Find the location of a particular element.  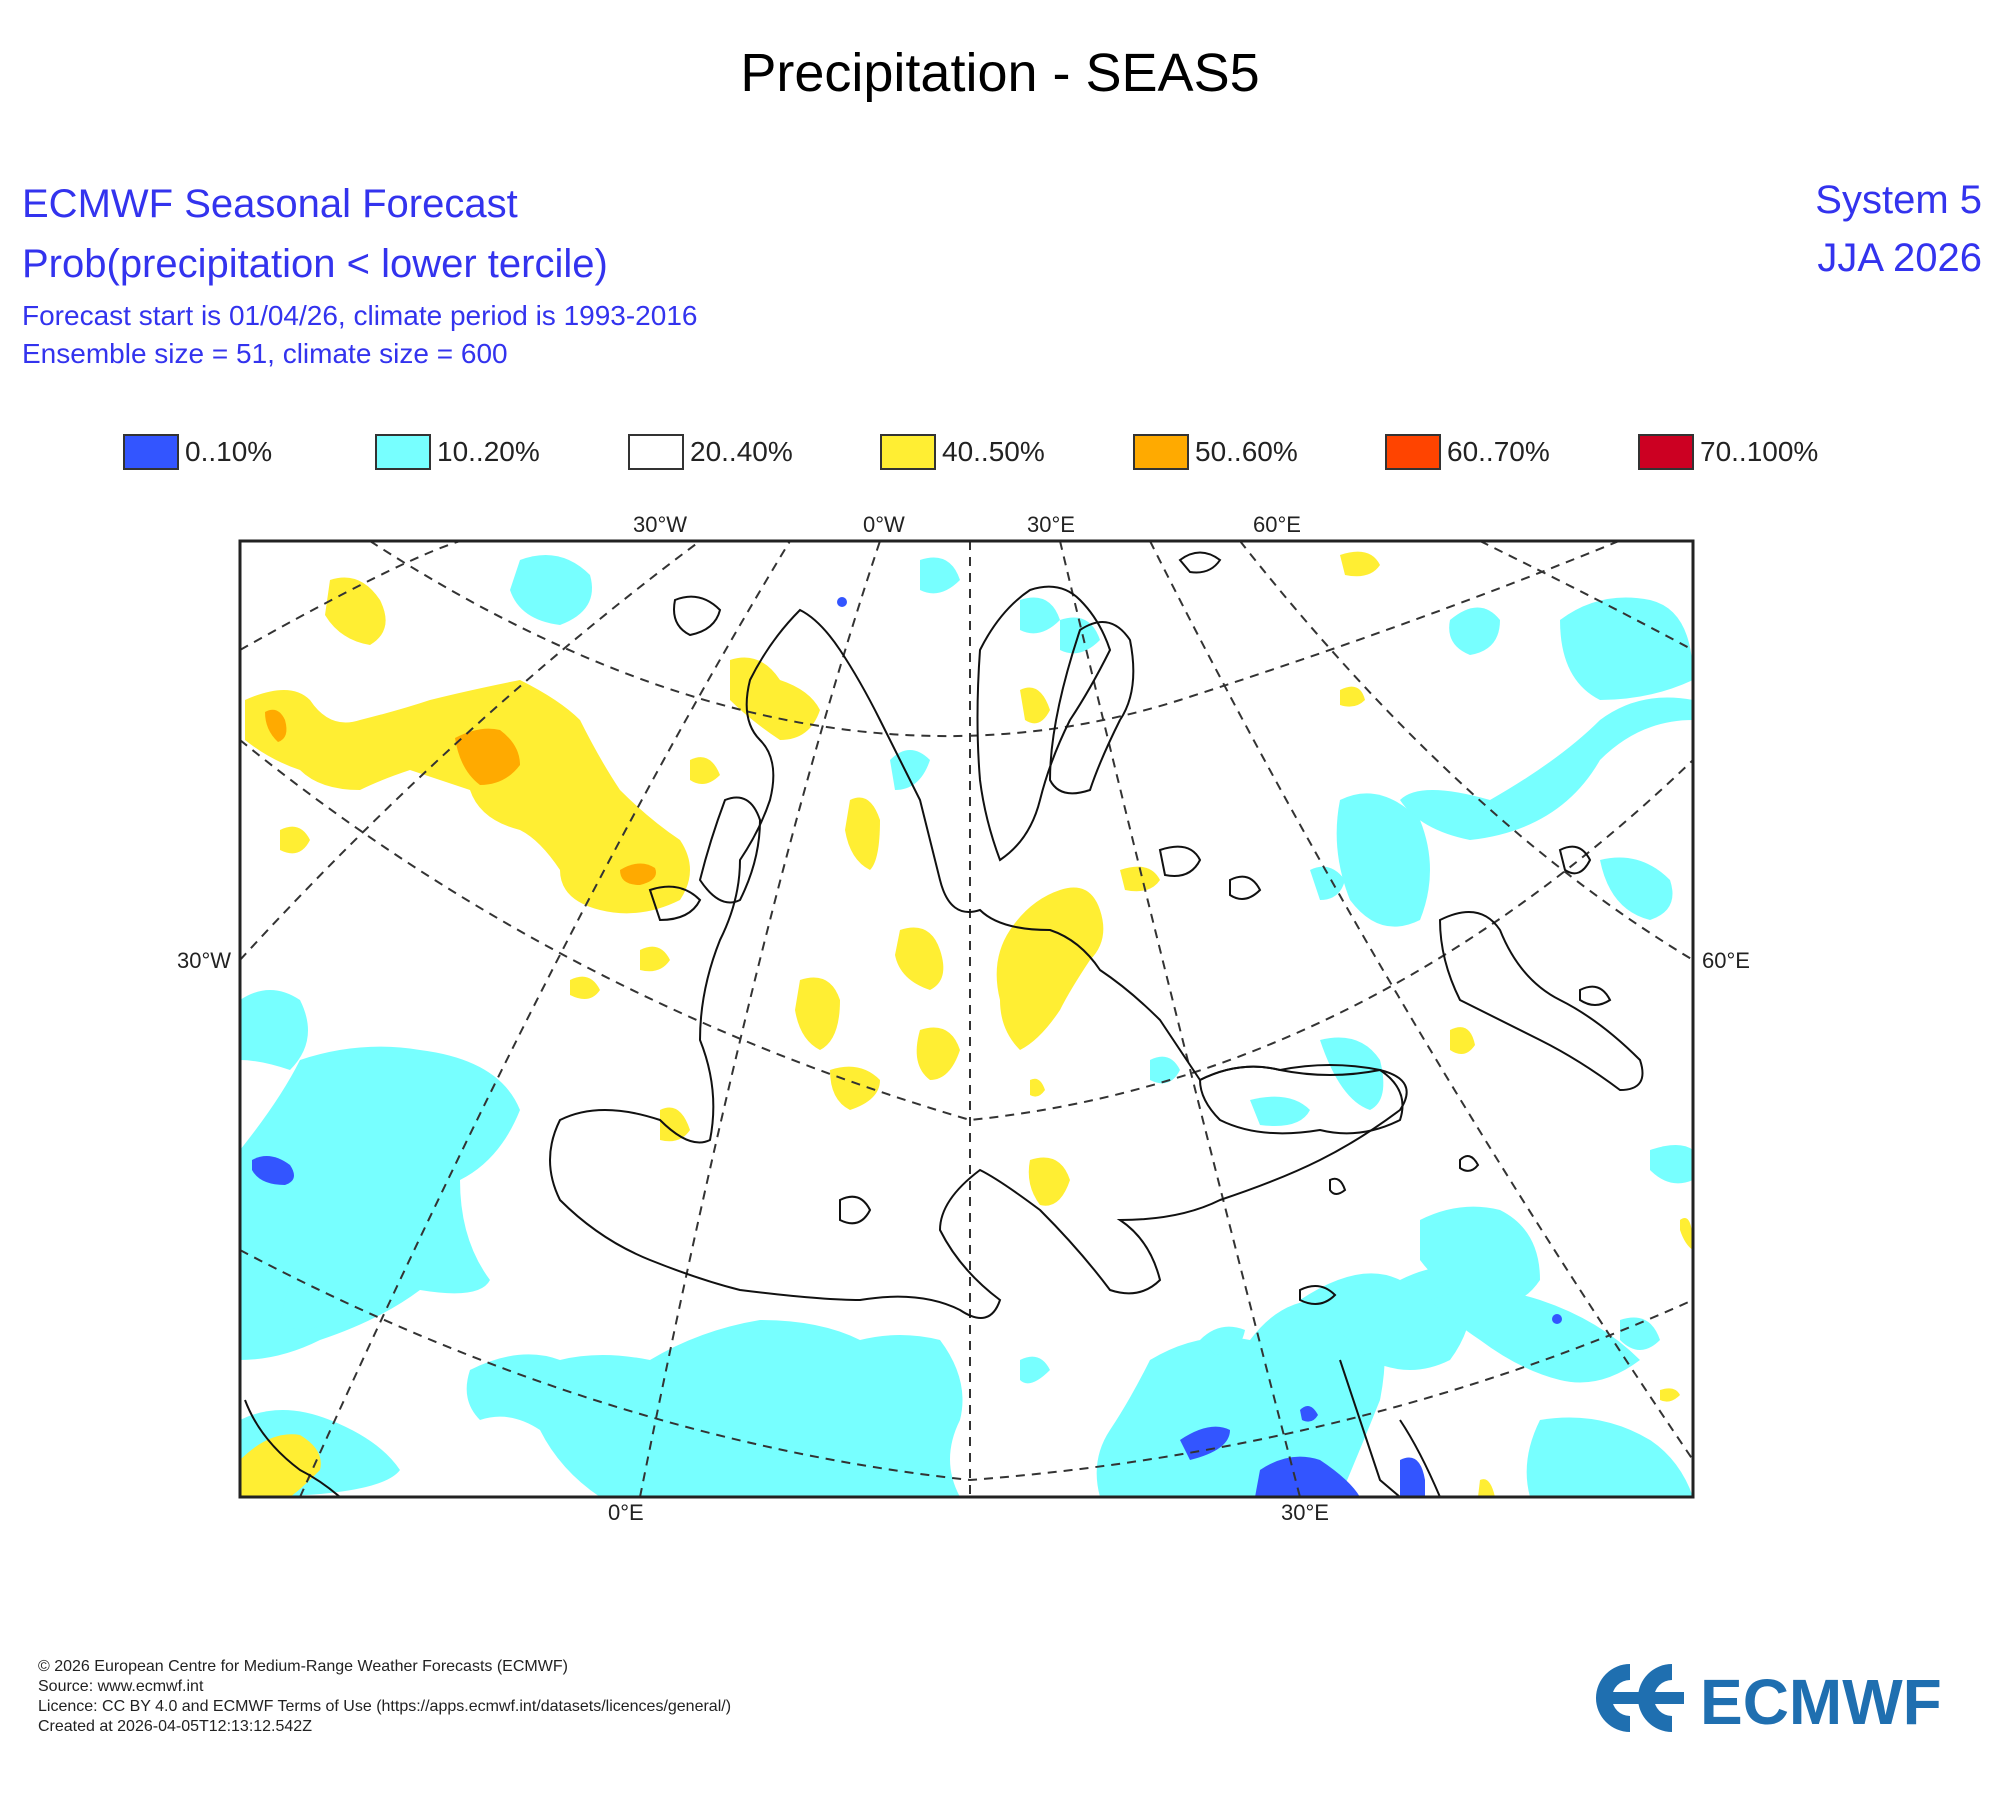

footer-source: Source: www.ecmwf.int is located at coordinates (121, 1686).